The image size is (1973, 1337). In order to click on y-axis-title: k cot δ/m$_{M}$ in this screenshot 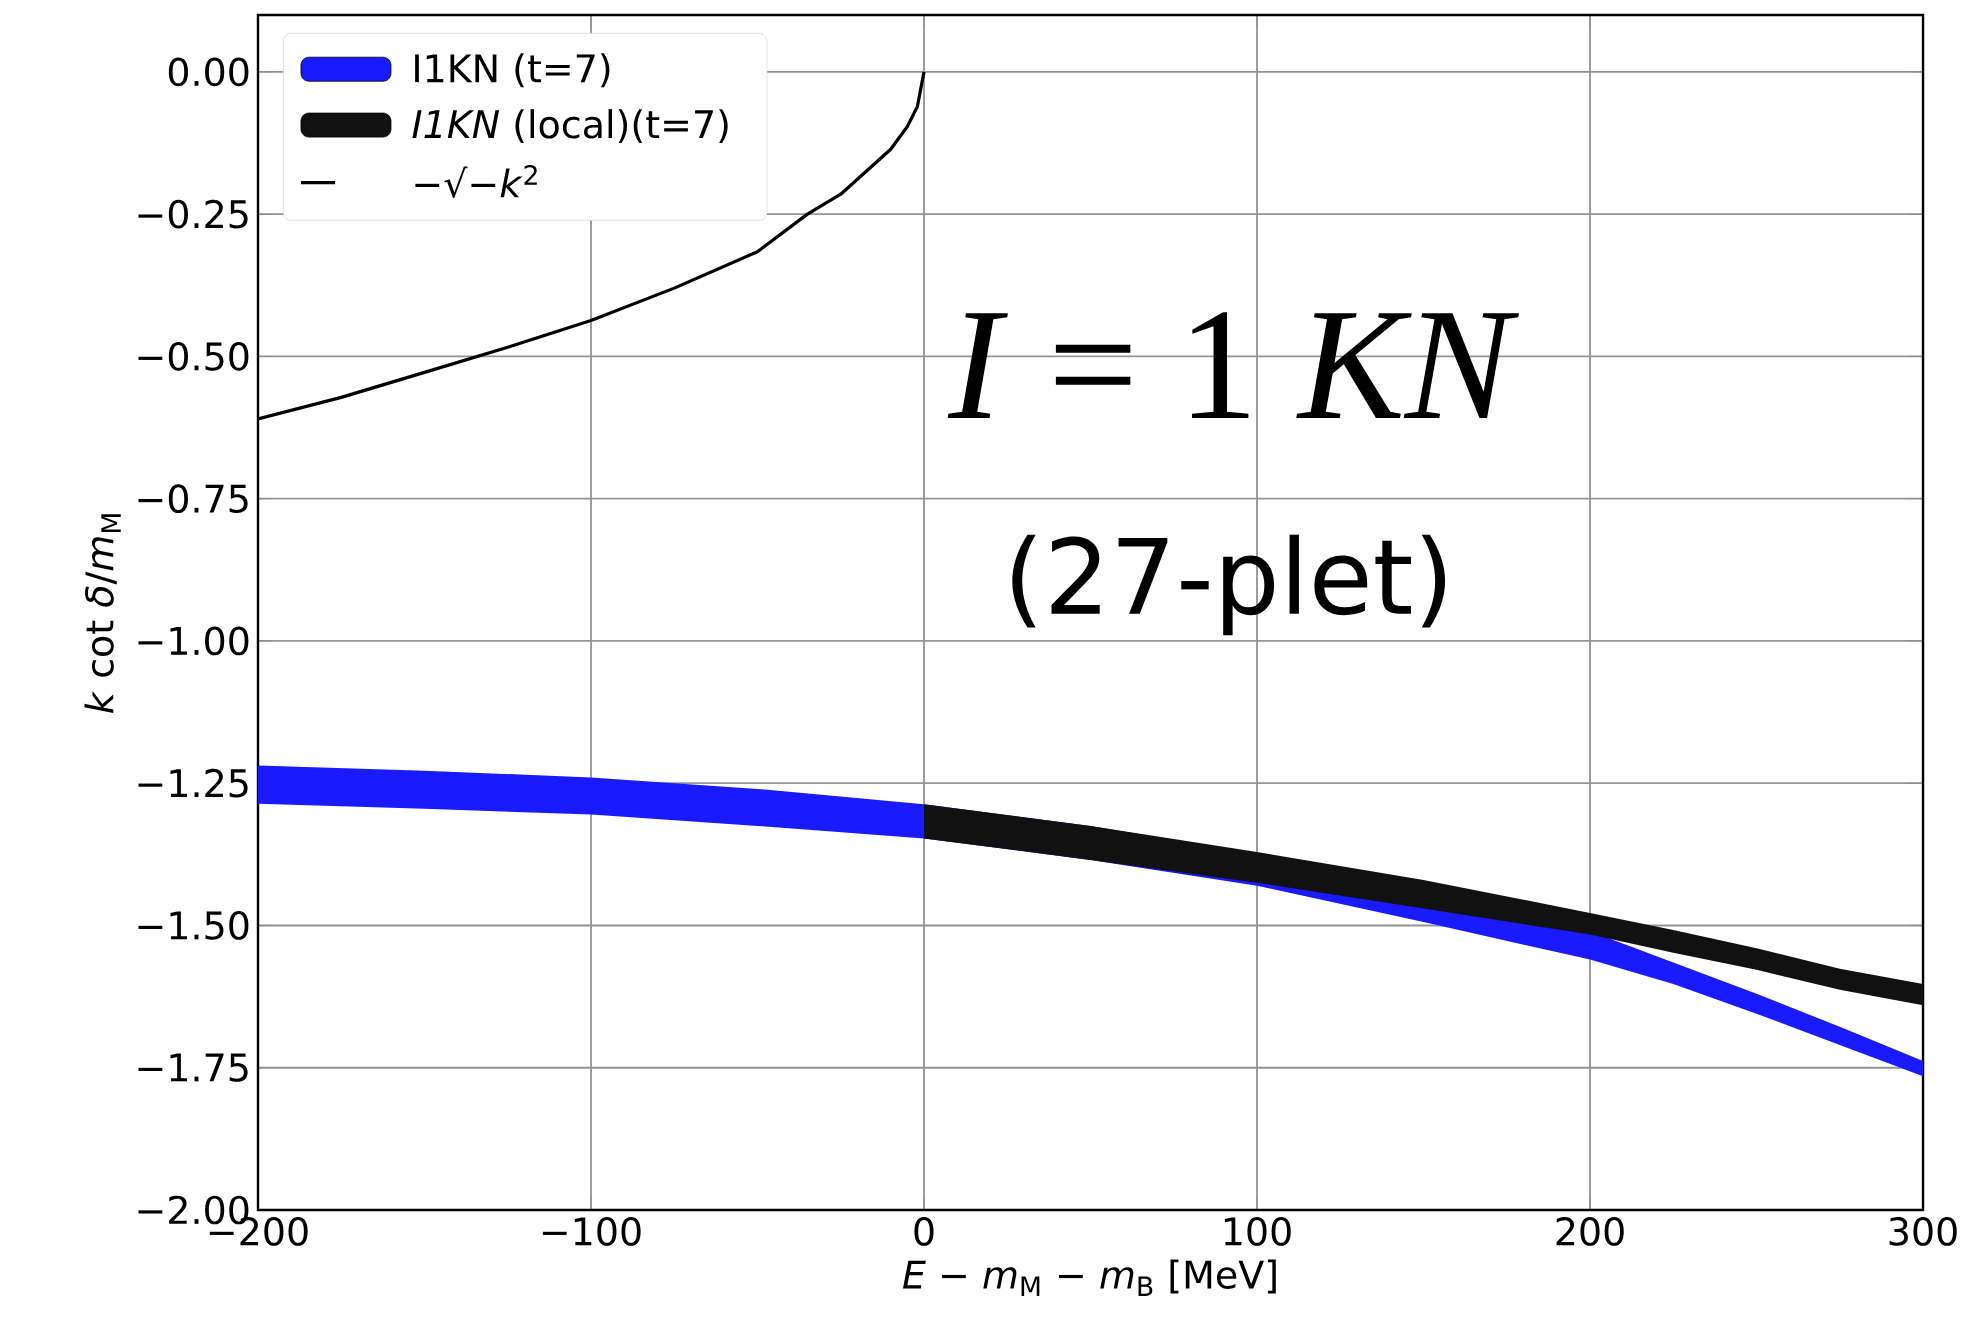, I will do `click(102, 613)`.